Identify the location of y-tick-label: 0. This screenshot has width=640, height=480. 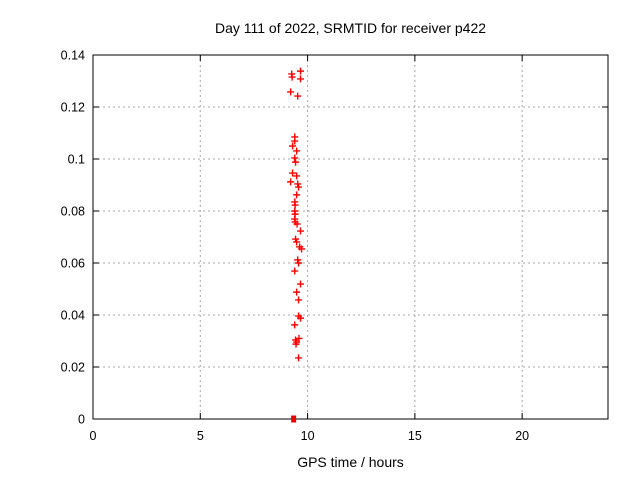
(81, 420).